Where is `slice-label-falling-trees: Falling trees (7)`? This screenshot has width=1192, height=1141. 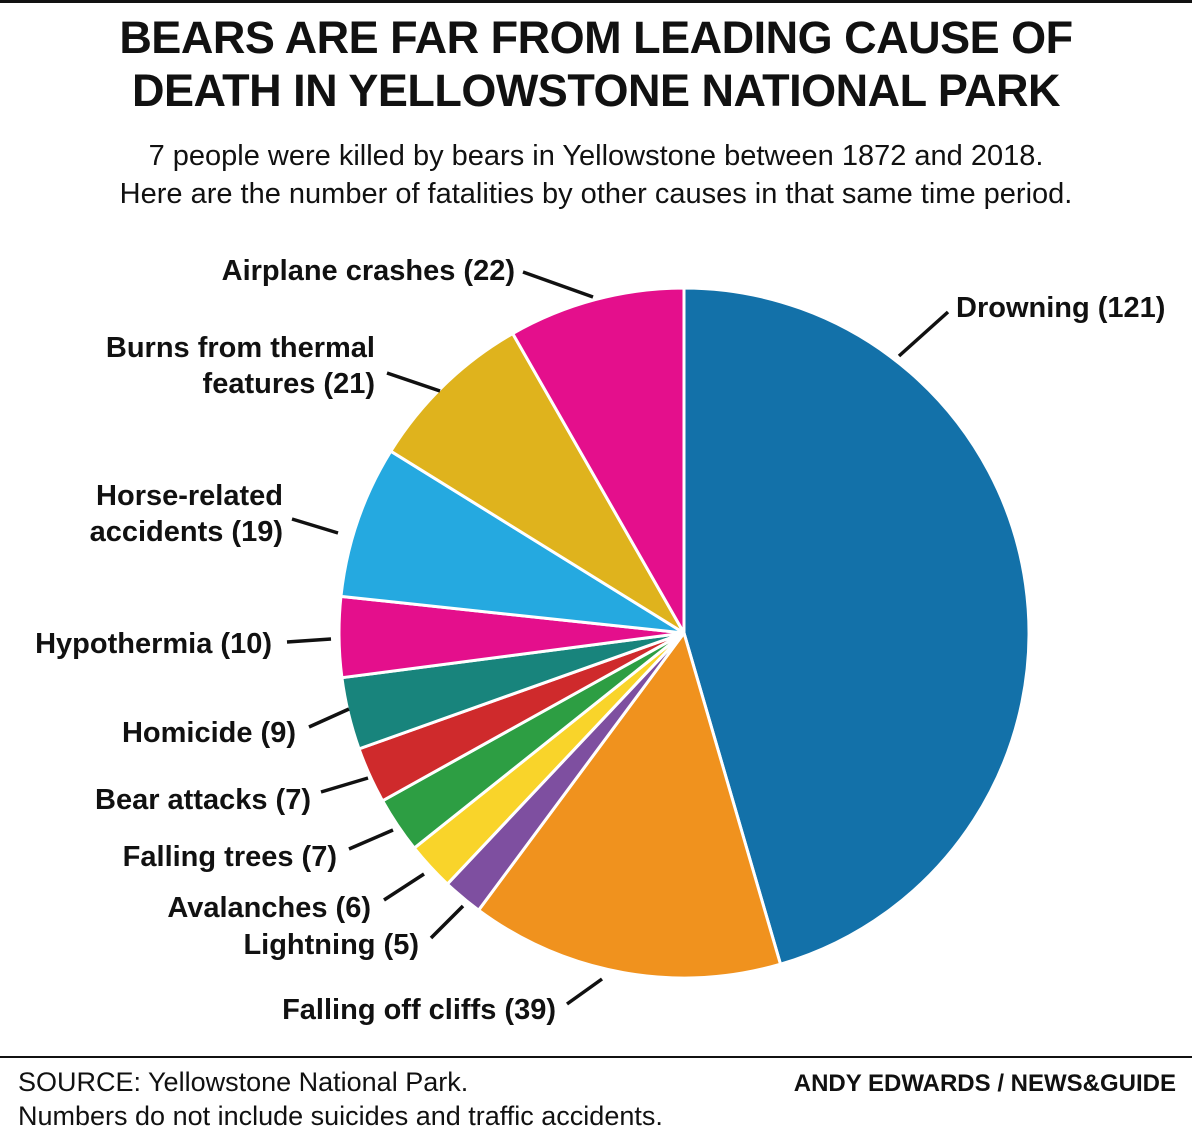 slice-label-falling-trees: Falling trees (7) is located at coordinates (229, 857).